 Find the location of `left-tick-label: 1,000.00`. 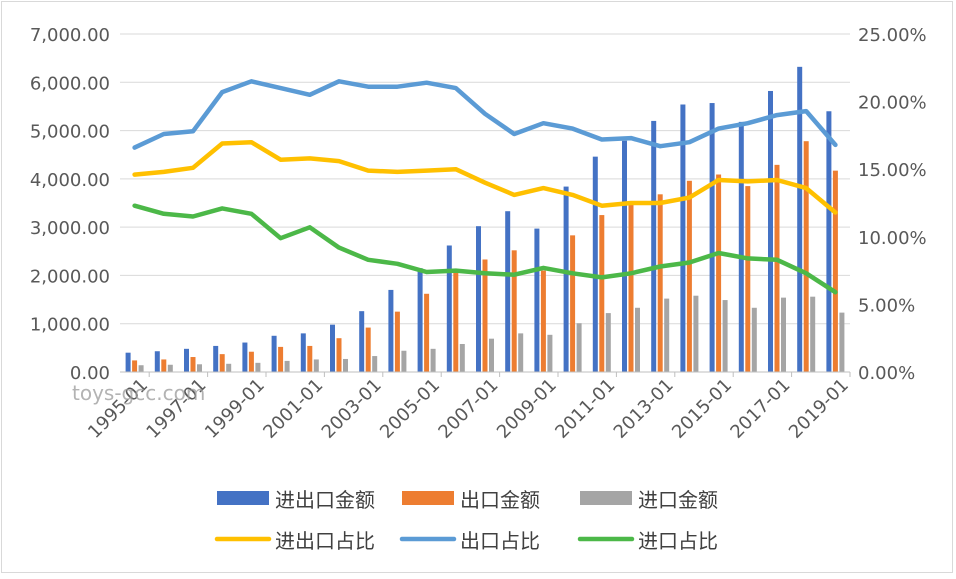

left-tick-label: 1,000.00 is located at coordinates (70, 325).